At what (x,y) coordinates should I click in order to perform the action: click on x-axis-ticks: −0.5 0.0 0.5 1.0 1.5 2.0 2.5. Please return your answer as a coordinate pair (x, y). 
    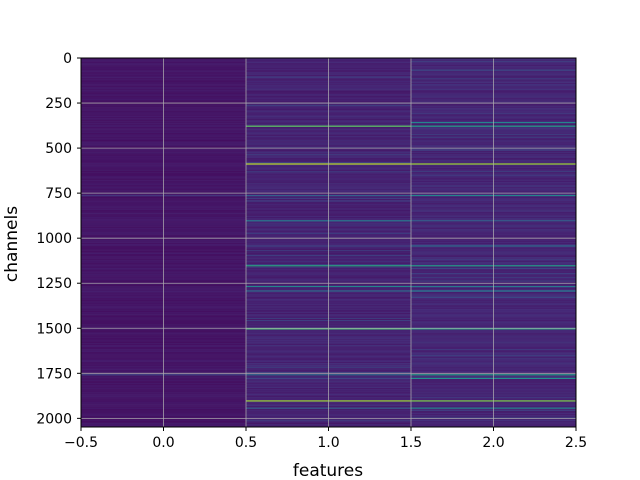
    Looking at the image, I should click on (325, 439).